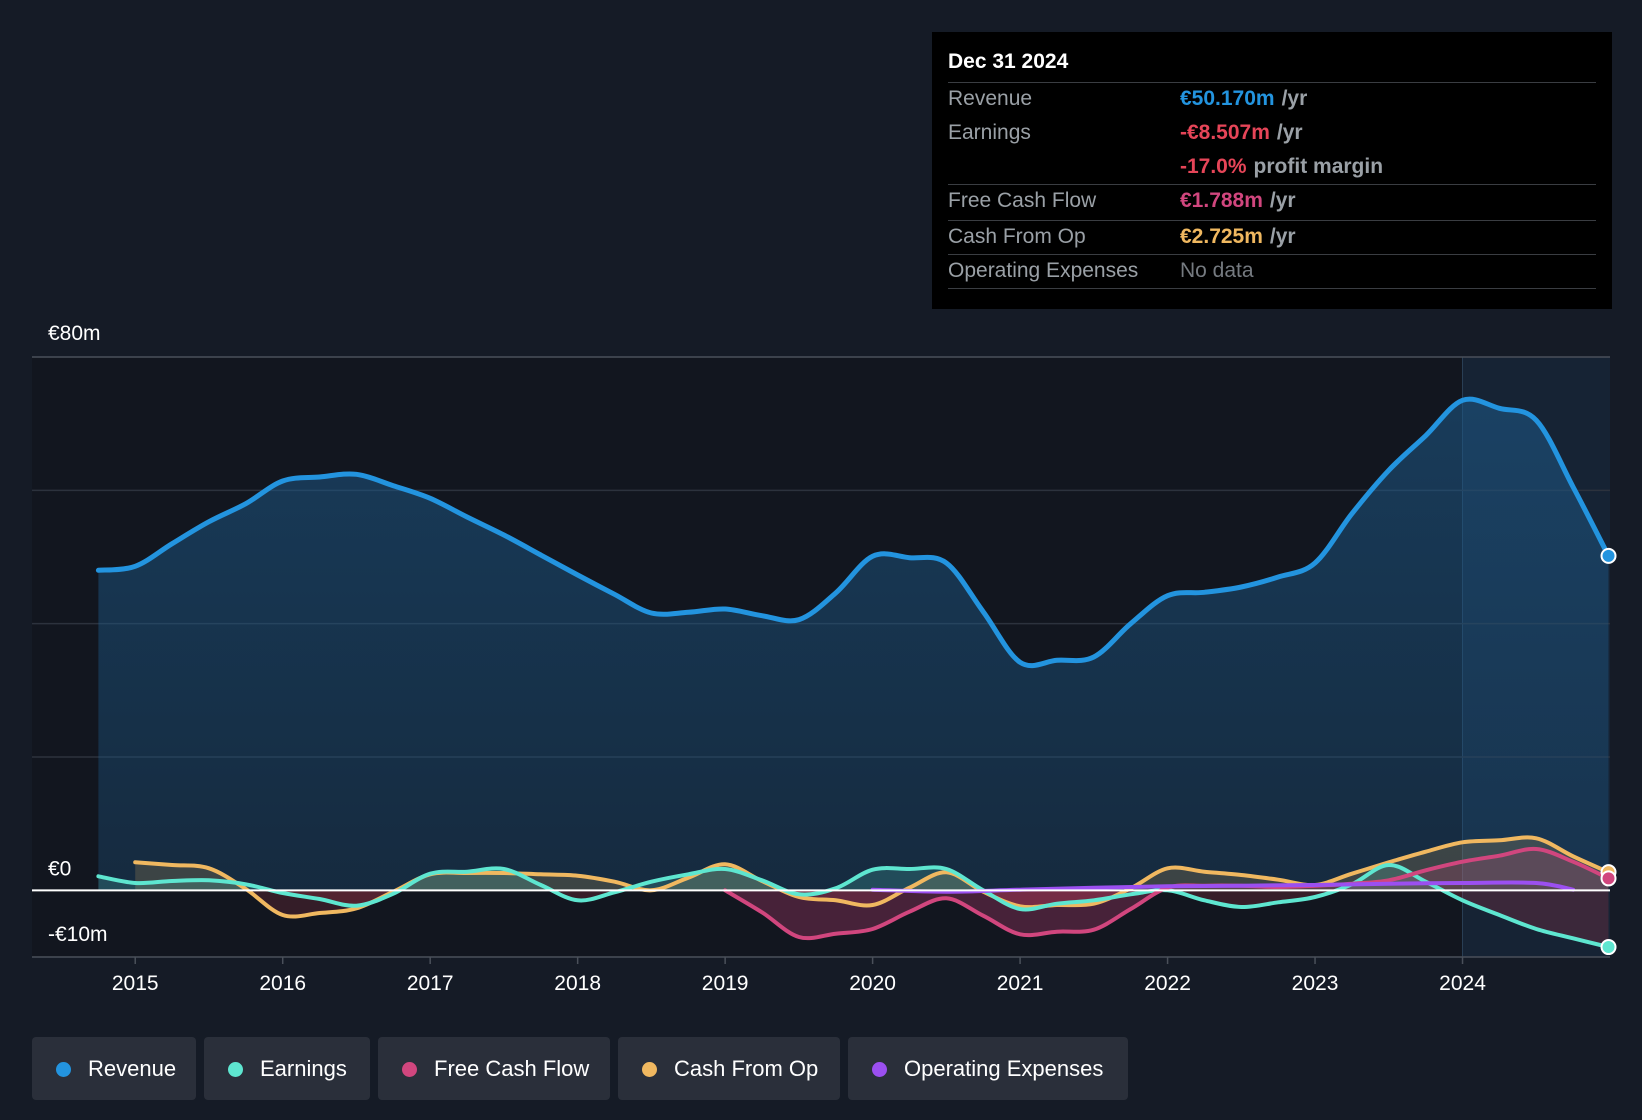  What do you see at coordinates (1213, 166) in the screenshot?
I see `tooltip-value: -17.0%` at bounding box center [1213, 166].